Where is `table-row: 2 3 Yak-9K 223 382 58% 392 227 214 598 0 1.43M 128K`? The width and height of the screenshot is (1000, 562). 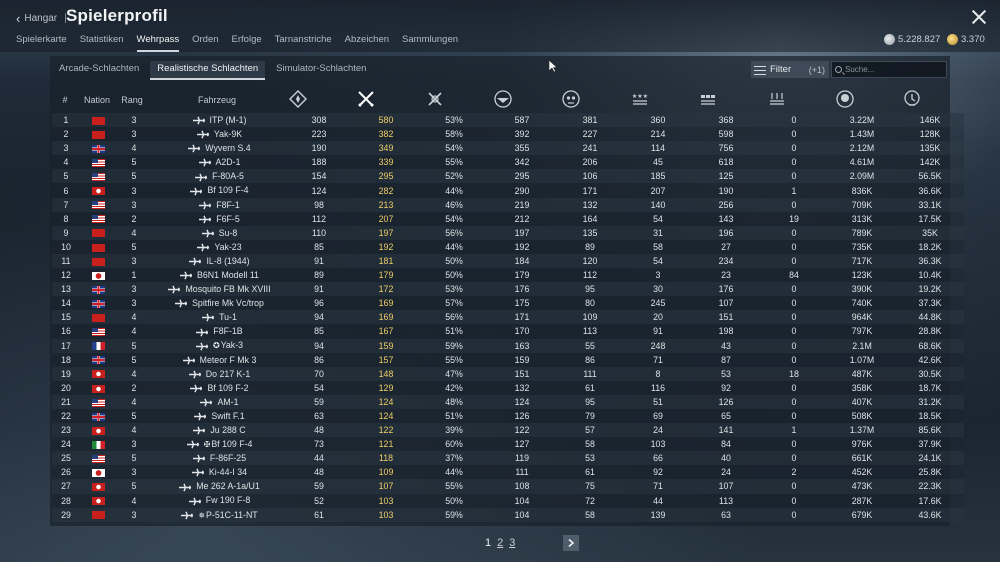
table-row: 2 3 Yak-9K 223 382 58% 392 227 214 598 0 1.43M 128K is located at coordinates (508, 134).